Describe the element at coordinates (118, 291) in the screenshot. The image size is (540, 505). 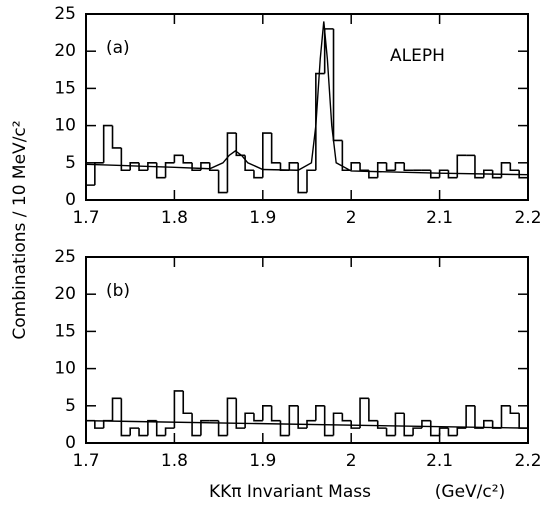
I see `panel-label: (b)` at that location.